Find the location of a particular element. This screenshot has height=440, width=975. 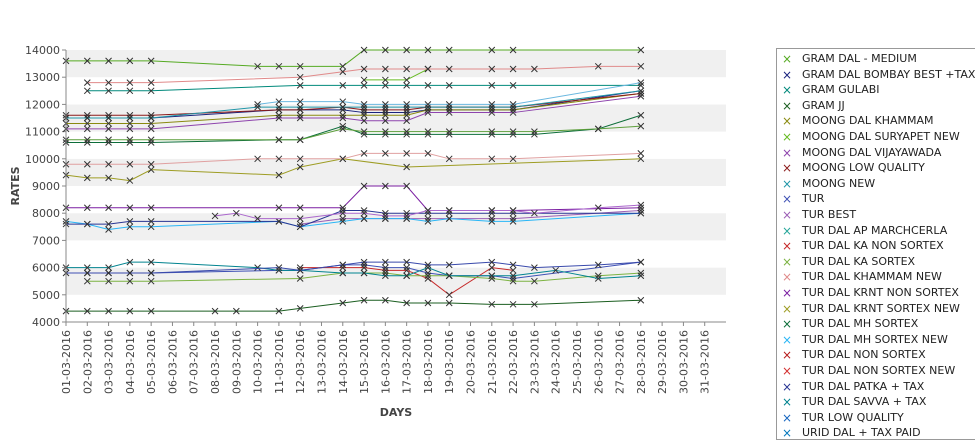

legend-label: GRAM JJ is located at coordinates (823, 105).